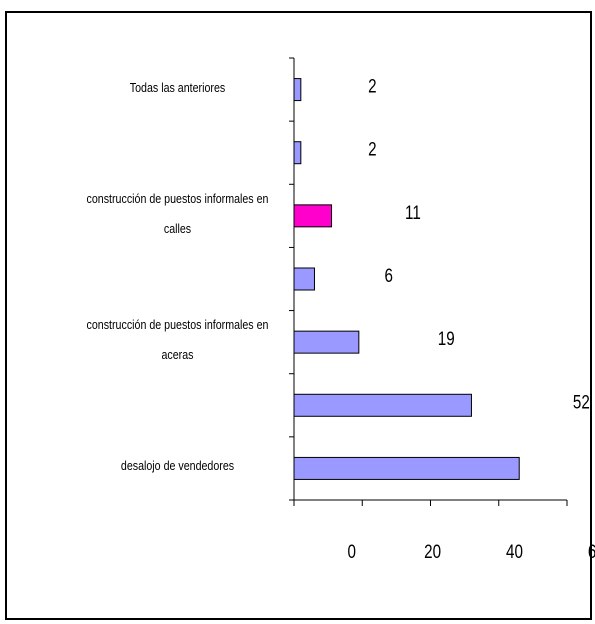  Describe the element at coordinates (352, 551) in the screenshot. I see `x-tick-label: 0` at that location.